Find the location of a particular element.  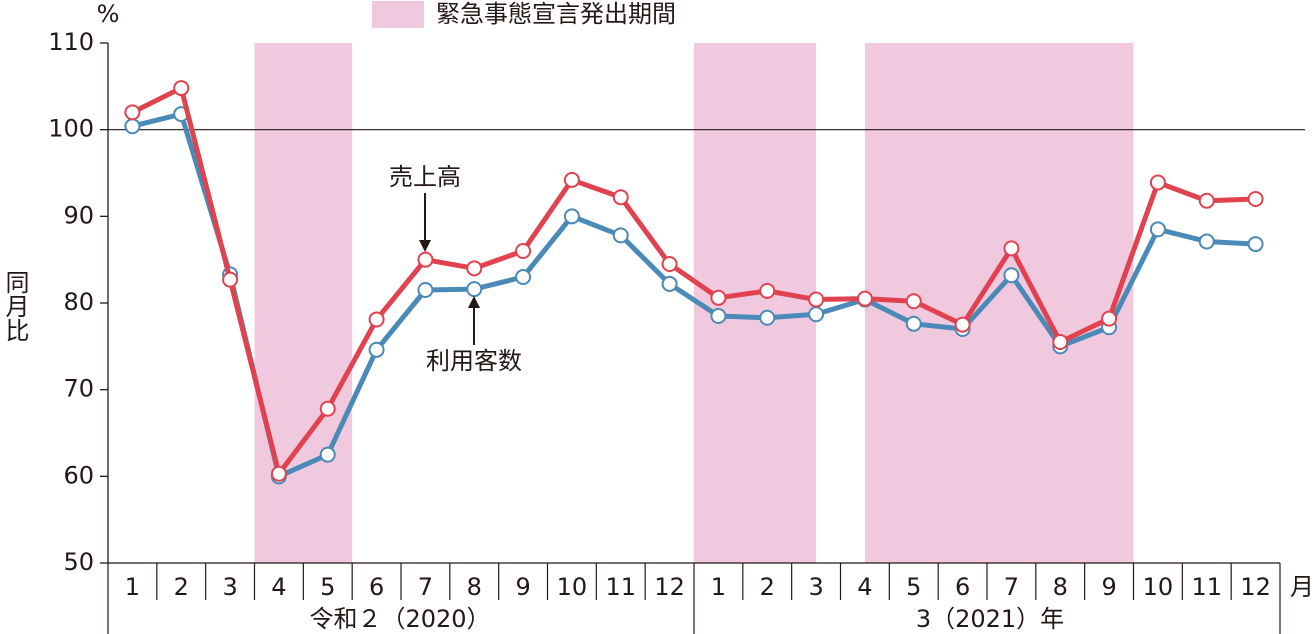

series-annotation: 利用客数 is located at coordinates (474, 361).